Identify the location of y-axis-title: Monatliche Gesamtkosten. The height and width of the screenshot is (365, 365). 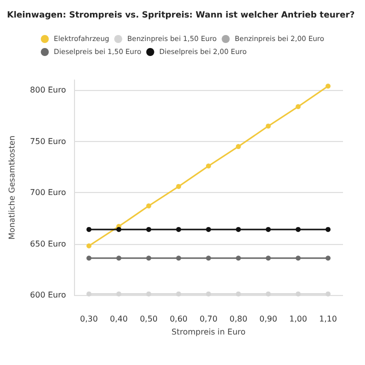
(12, 188).